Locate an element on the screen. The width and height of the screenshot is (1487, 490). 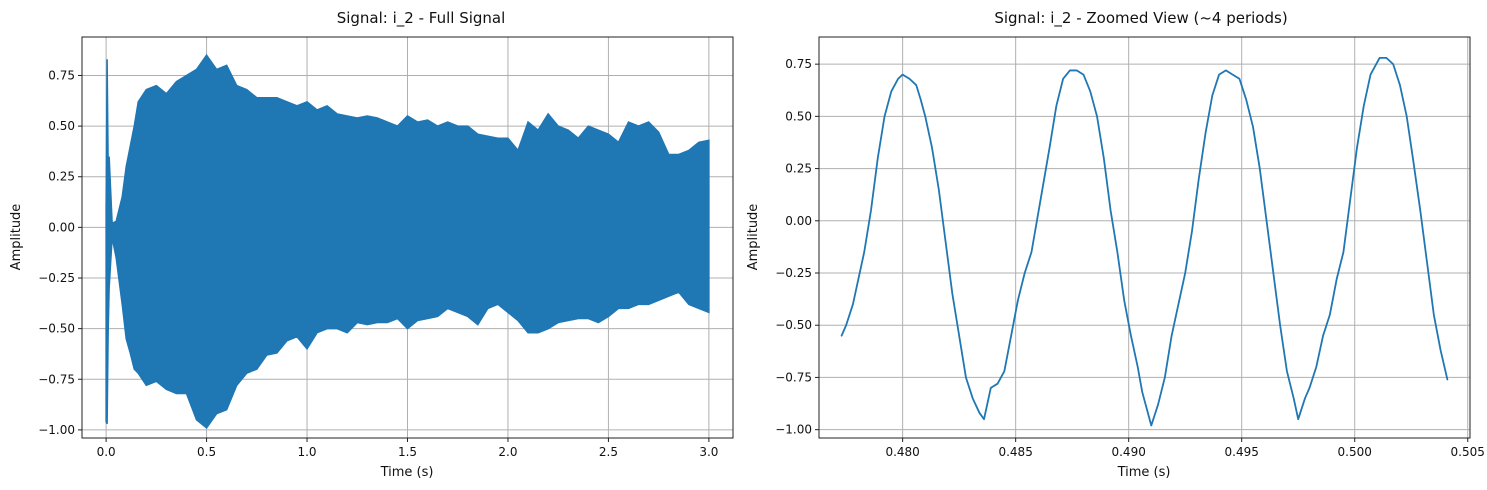
y-axis-label-full-signal: Amplitude is located at coordinates (16, 237).